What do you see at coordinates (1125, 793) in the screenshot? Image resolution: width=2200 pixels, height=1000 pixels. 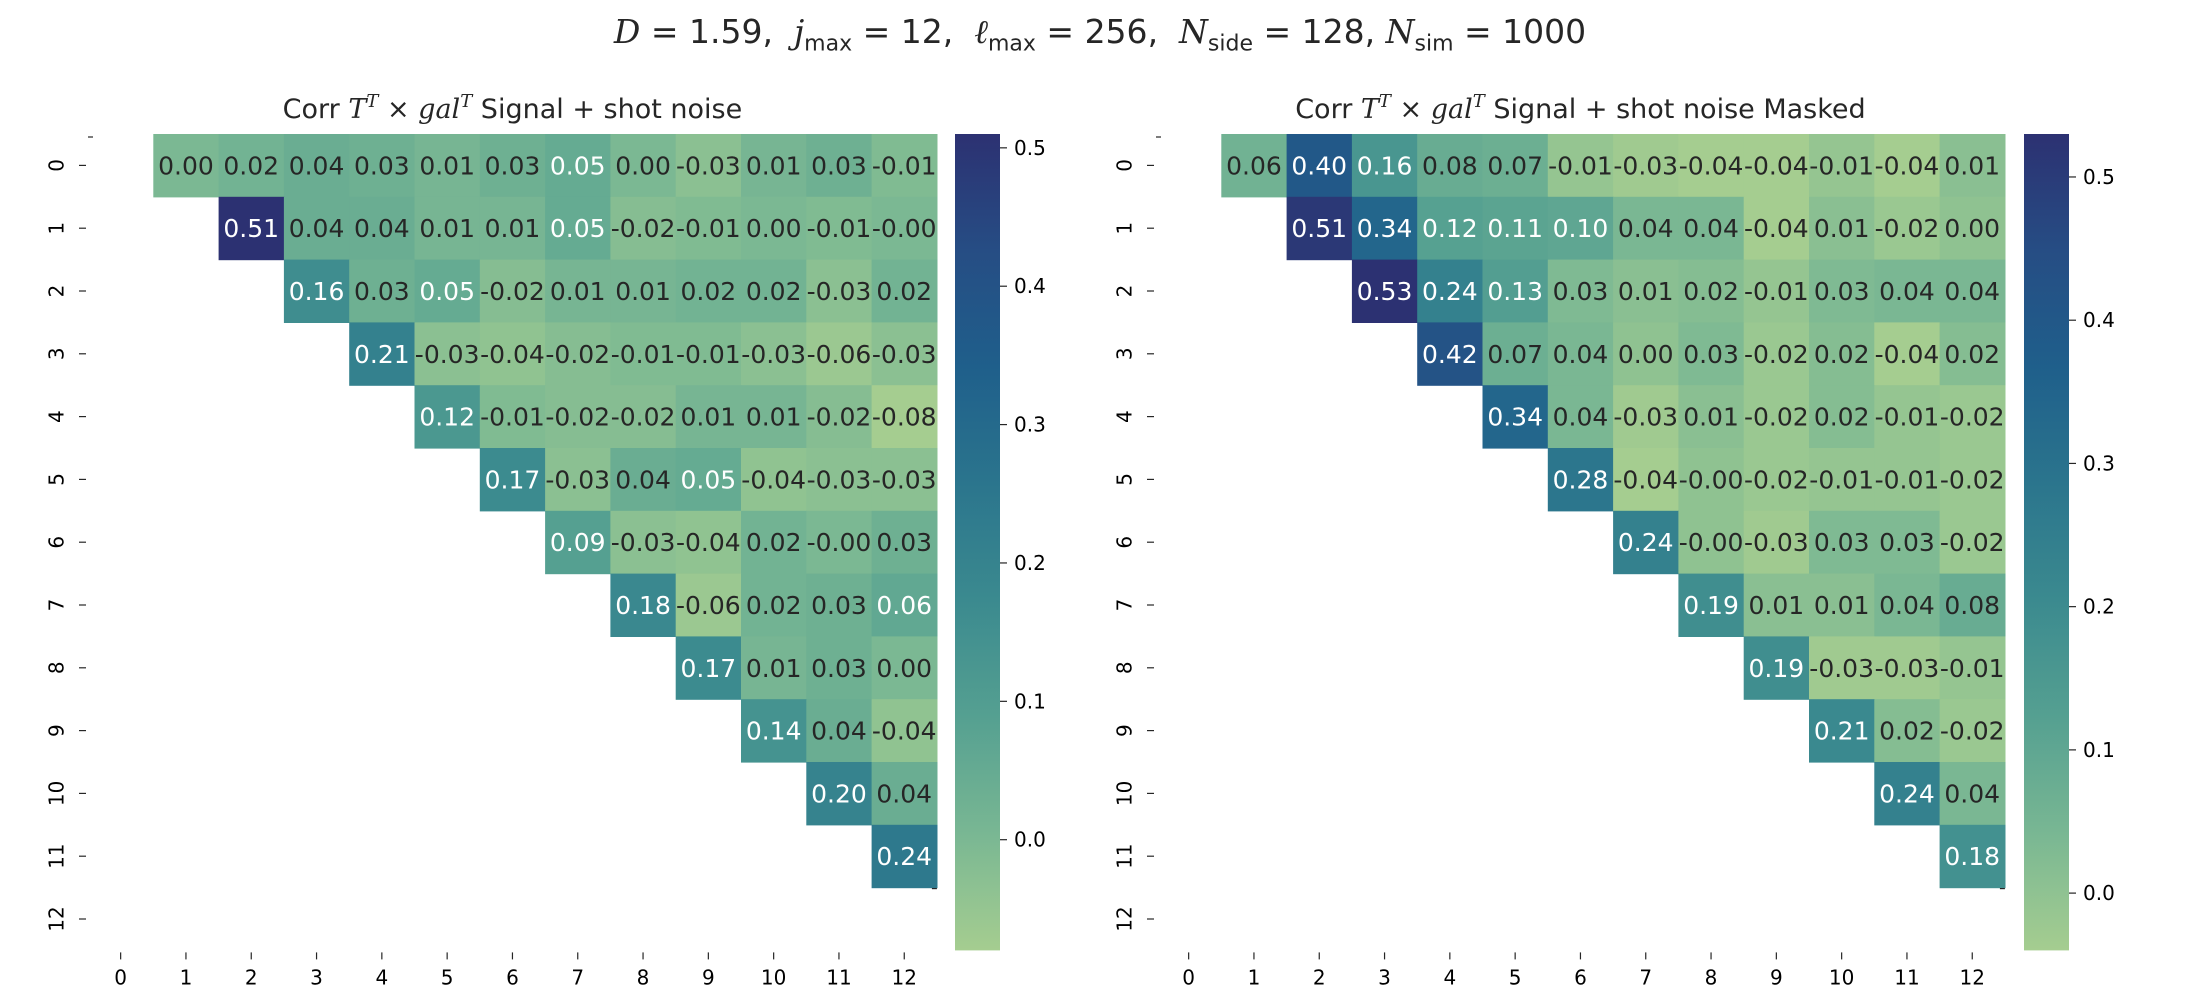 I see `y-tick-label: 10` at bounding box center [1125, 793].